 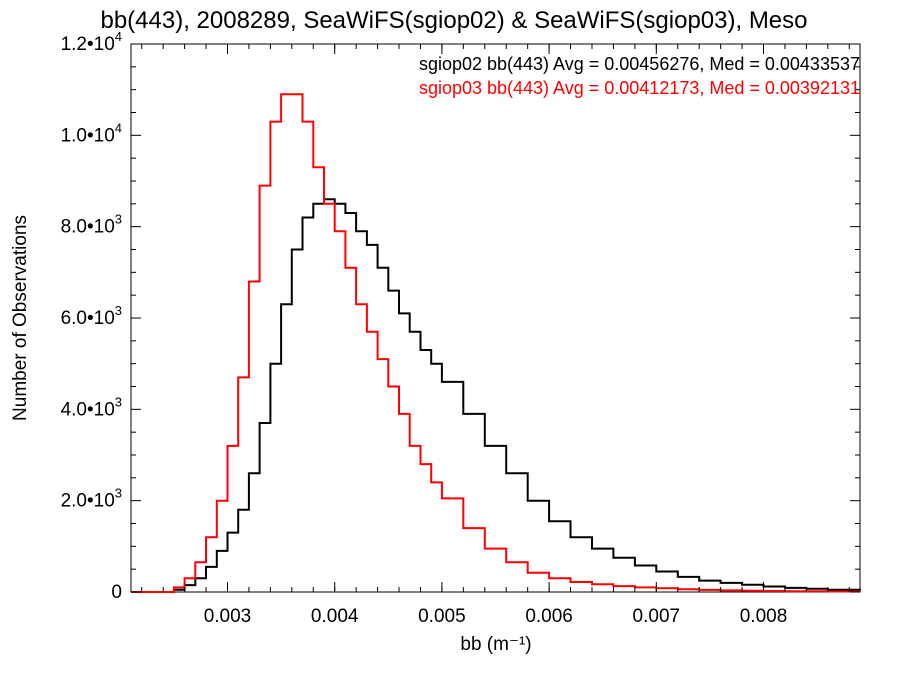 I want to click on y-tick-label-3: 6.0•103, so click(x=91, y=316).